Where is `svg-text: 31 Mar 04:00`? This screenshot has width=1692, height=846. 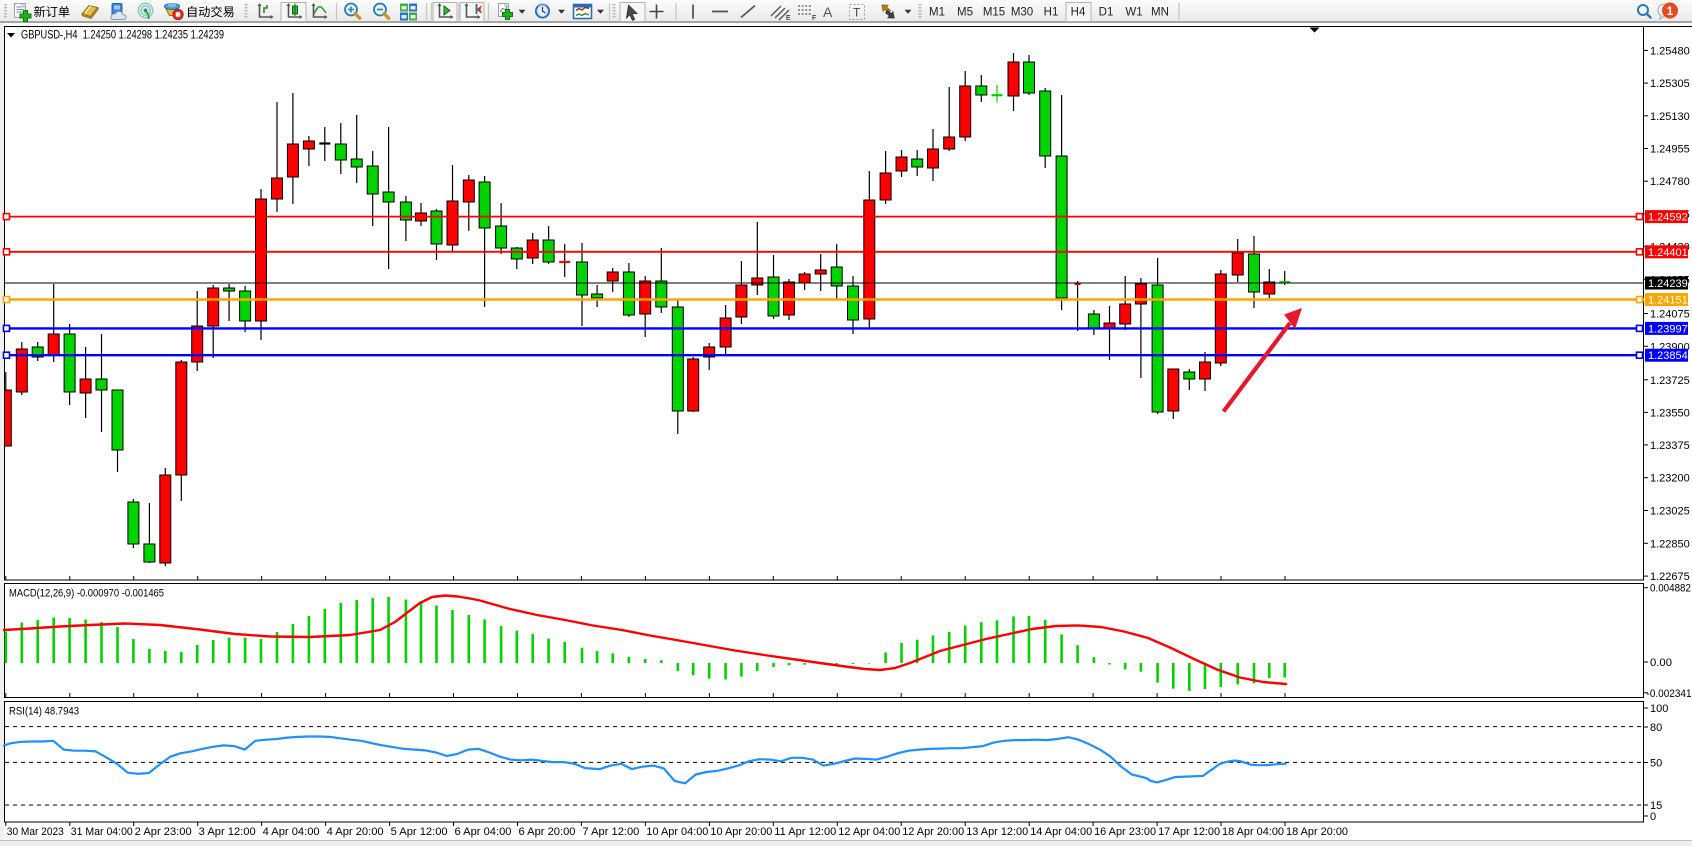
svg-text: 31 Mar 04:00 is located at coordinates (102, 832).